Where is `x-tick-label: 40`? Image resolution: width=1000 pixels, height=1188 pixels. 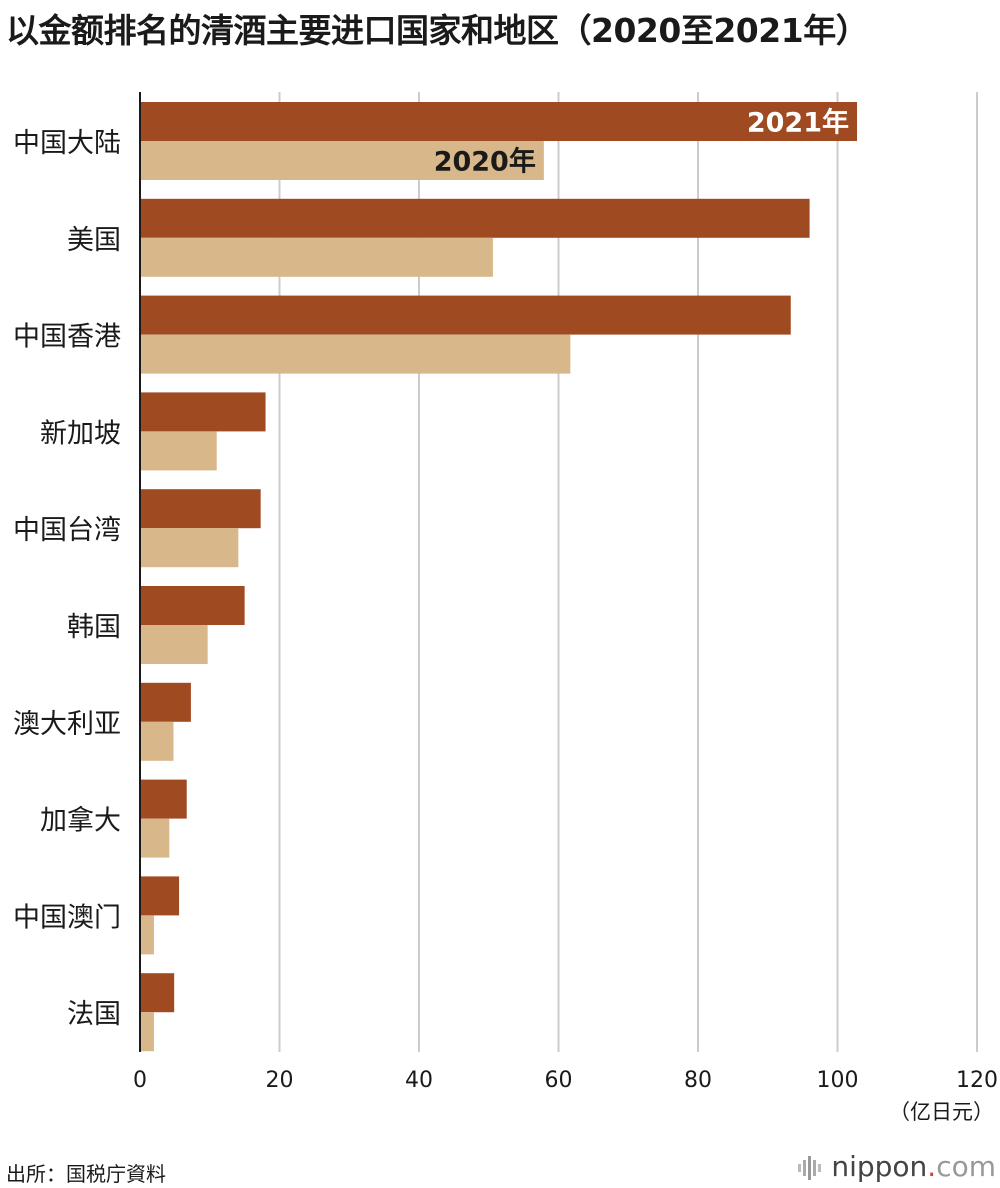 x-tick-label: 40 is located at coordinates (419, 1080).